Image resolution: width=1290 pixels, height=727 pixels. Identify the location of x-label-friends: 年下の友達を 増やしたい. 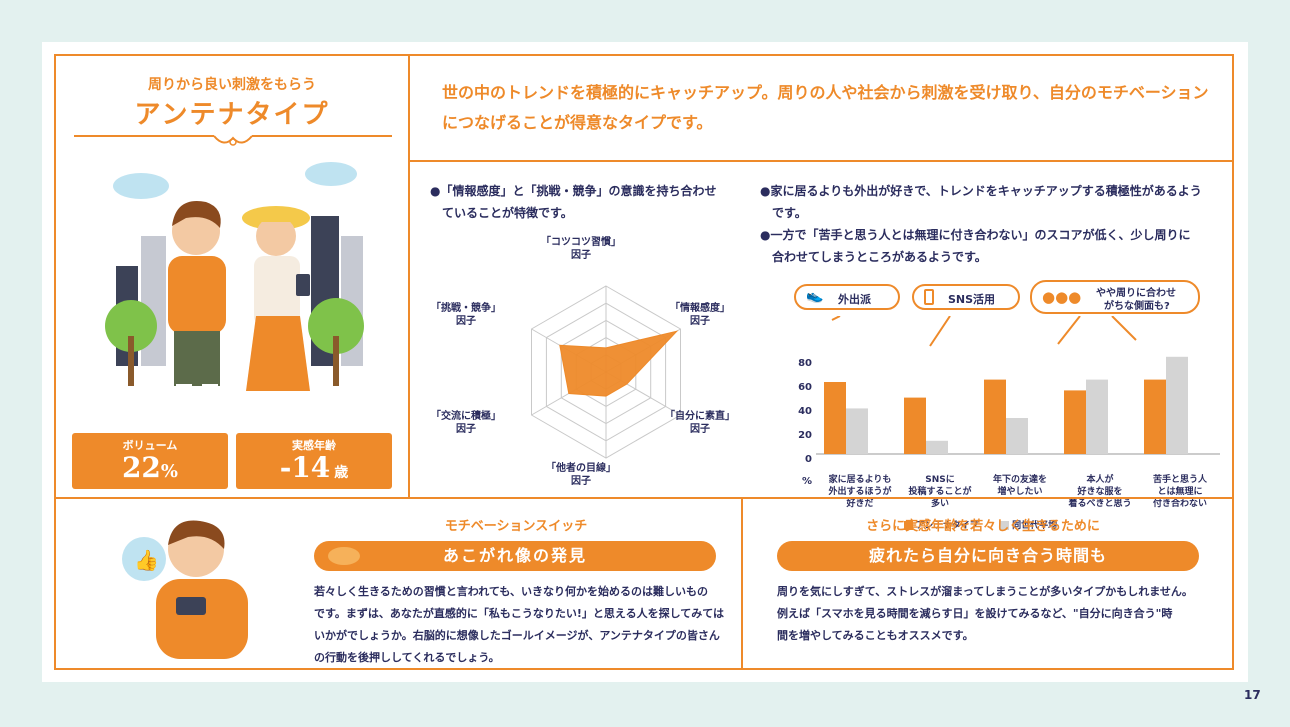
(1019, 486).